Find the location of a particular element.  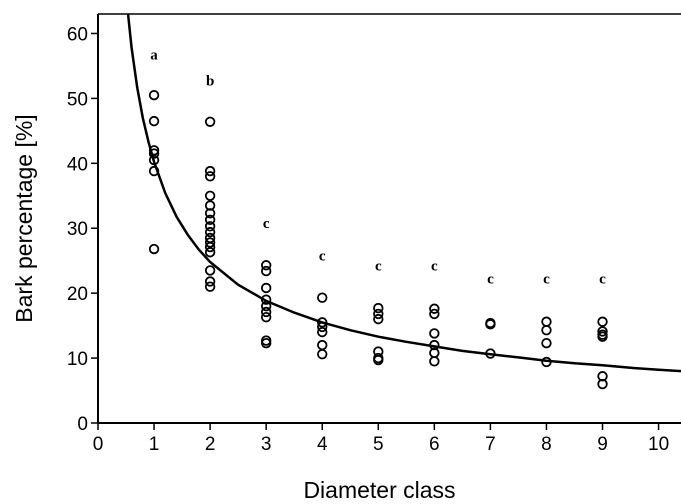

x-tick-label-10: 10 is located at coordinates (658, 444).